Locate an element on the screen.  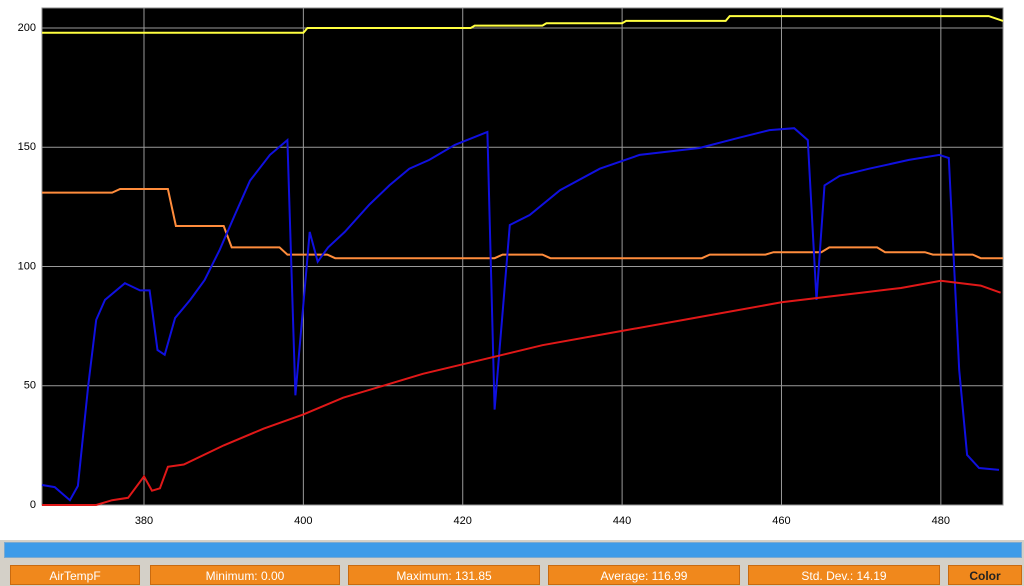
y-tick-label: 50 is located at coordinates (30, 386).